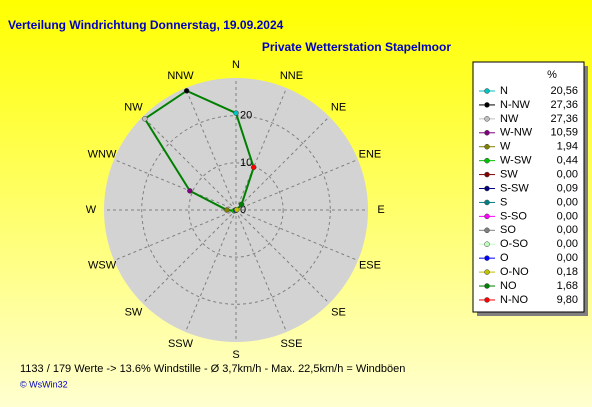 The height and width of the screenshot is (407, 592). Describe the element at coordinates (514, 188) in the screenshot. I see `legend-label: S-SW` at that location.